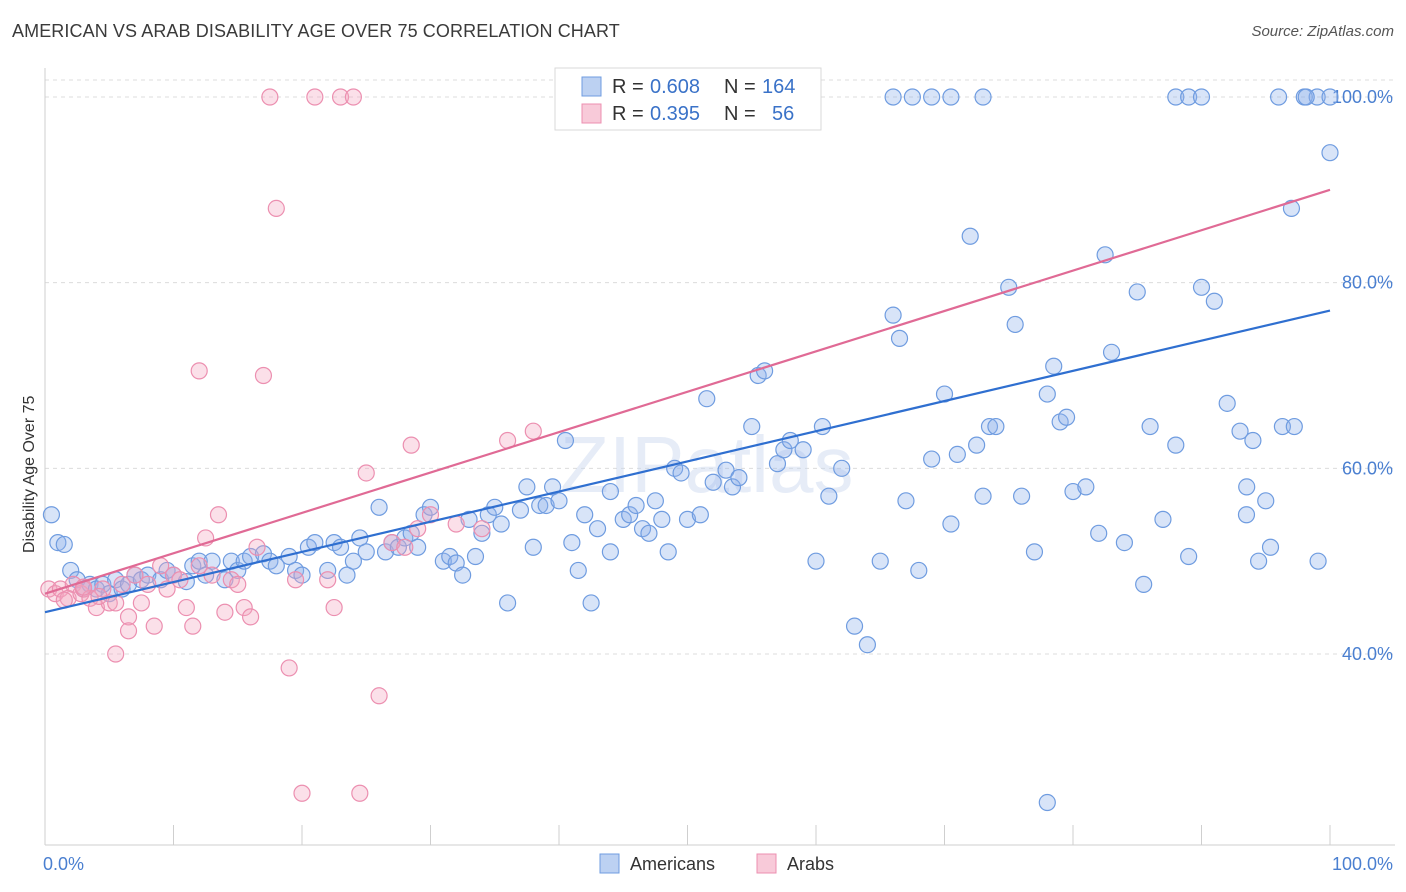 Image resolution: width=1406 pixels, height=892 pixels. Describe the element at coordinates (675, 87) in the screenshot. I see `legend-r-value: 0.608` at that location.